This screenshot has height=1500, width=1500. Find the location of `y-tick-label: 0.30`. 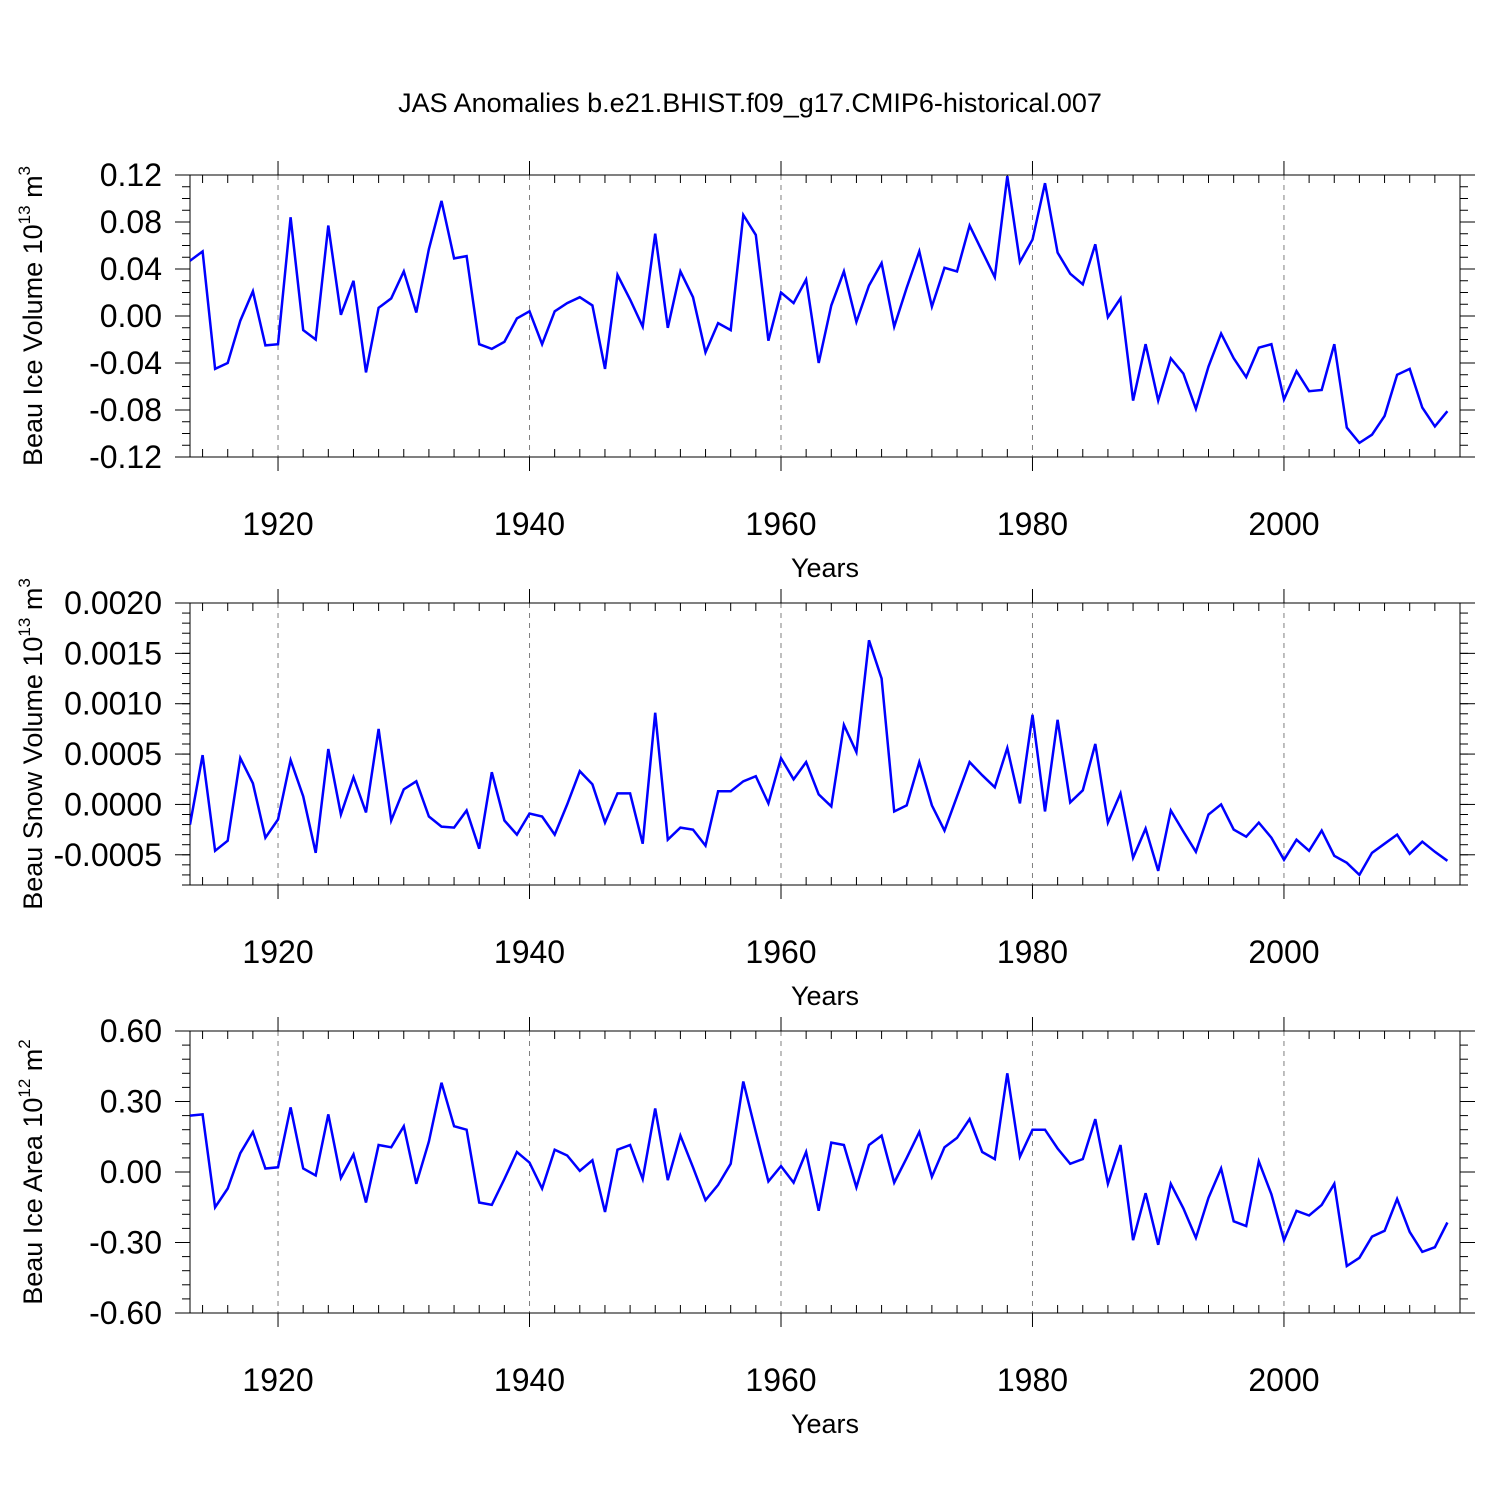

y-tick-label: 0.30 is located at coordinates (131, 1102).